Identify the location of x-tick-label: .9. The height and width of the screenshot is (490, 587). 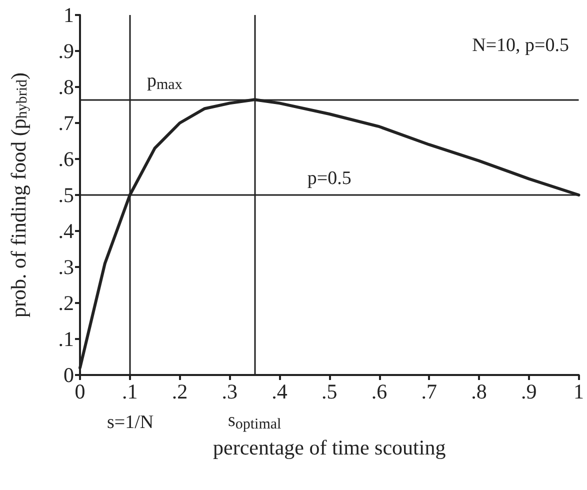
(529, 392).